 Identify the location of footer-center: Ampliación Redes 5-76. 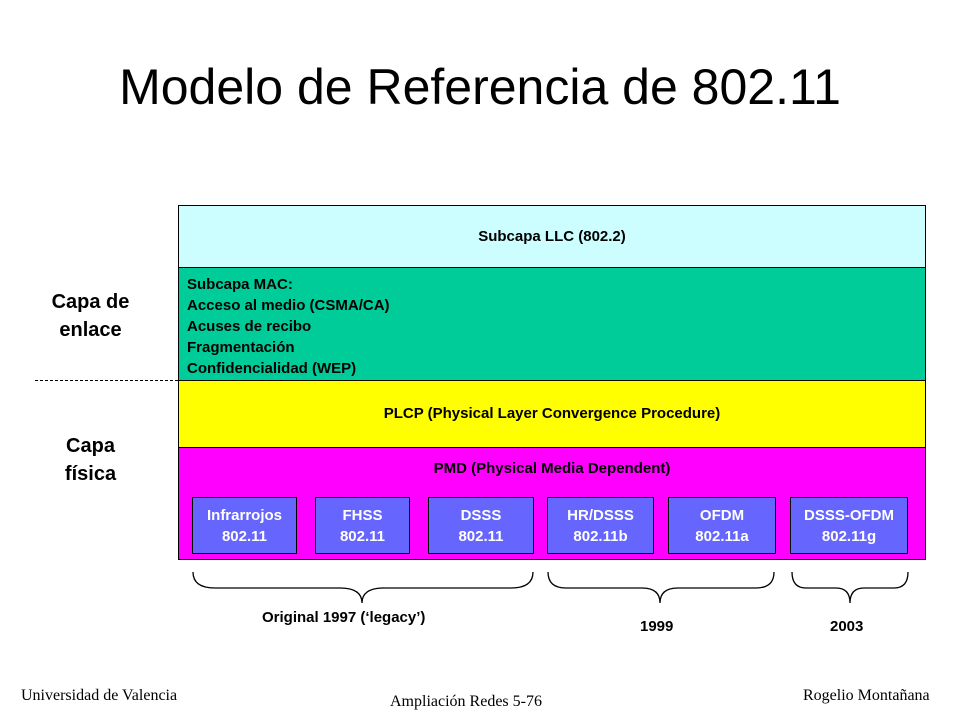
(466, 701).